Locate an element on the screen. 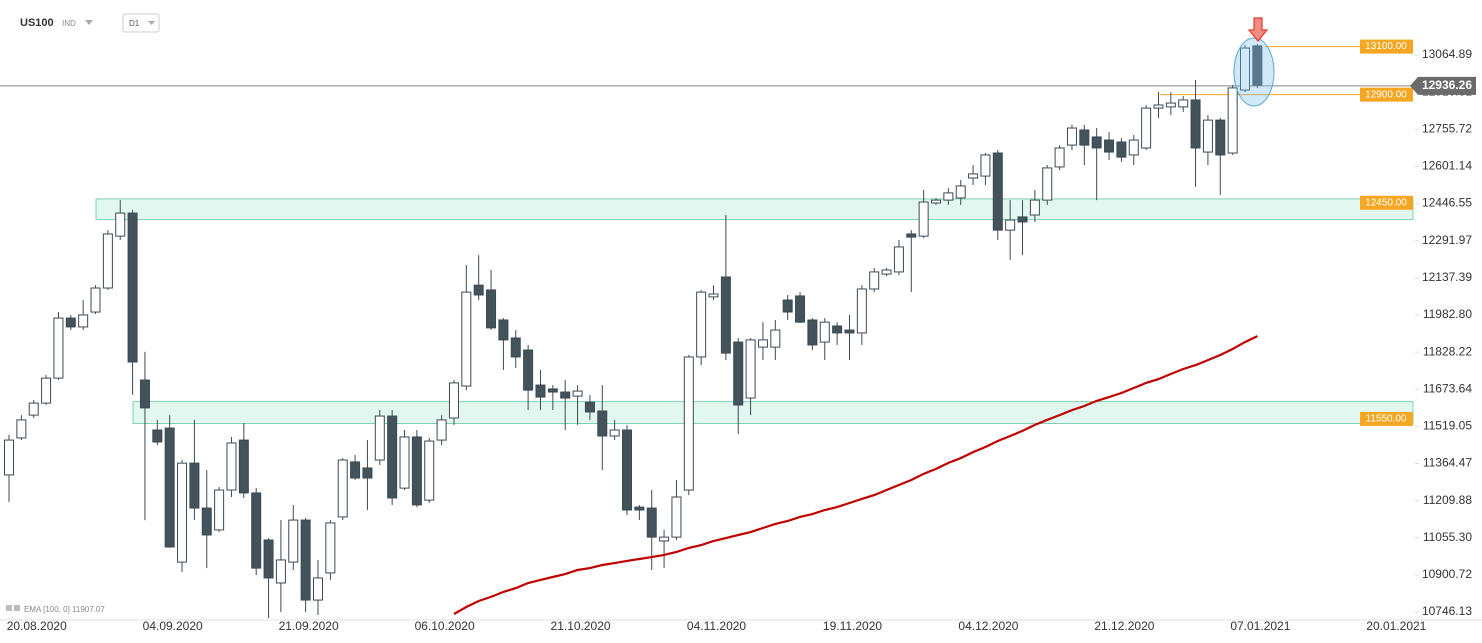  legend-name: EMA [100, 0] is located at coordinates (47, 609).